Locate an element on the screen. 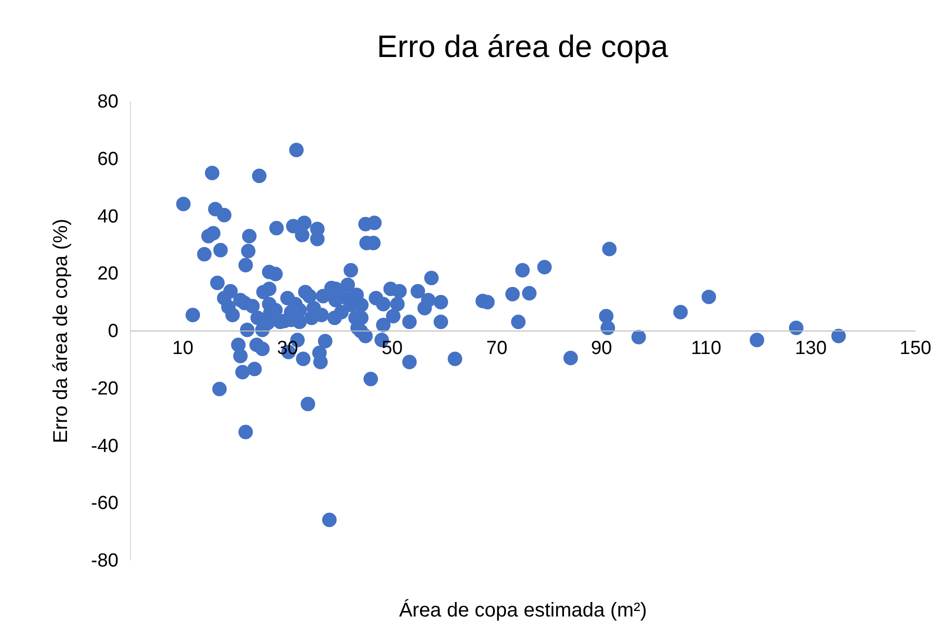 The width and height of the screenshot is (952, 622). y-tick-label: 40 is located at coordinates (107, 217).